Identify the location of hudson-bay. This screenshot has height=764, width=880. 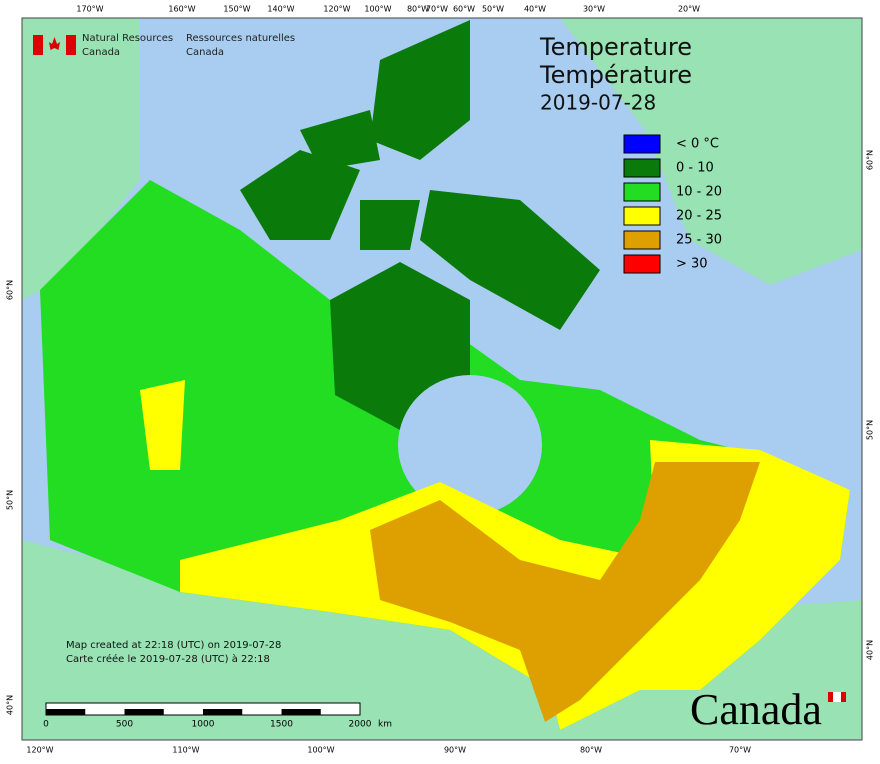
(470, 445).